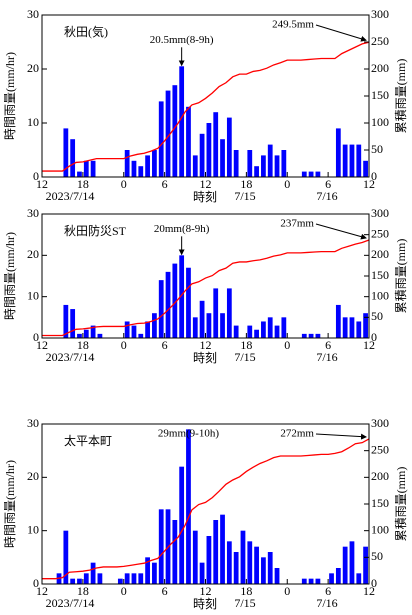 This screenshot has width=412, height=615. What do you see at coordinates (86, 31) in the screenshot?
I see `station-name: 秋田(気)` at bounding box center [86, 31].